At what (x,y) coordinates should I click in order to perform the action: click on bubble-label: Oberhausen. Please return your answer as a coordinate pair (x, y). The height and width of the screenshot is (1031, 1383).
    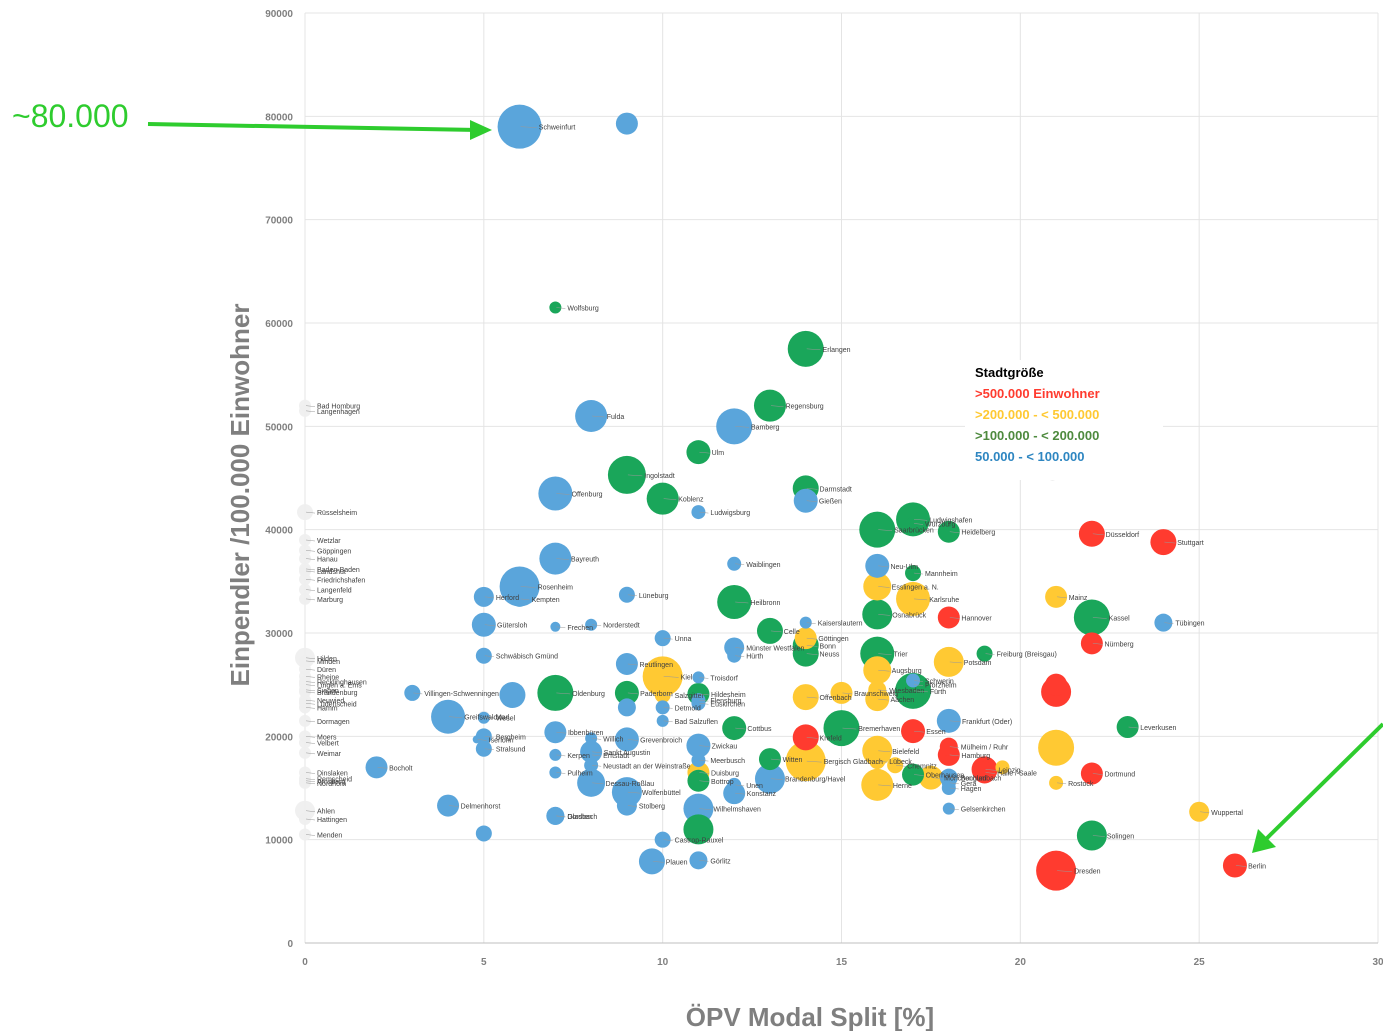
    Looking at the image, I should click on (945, 776).